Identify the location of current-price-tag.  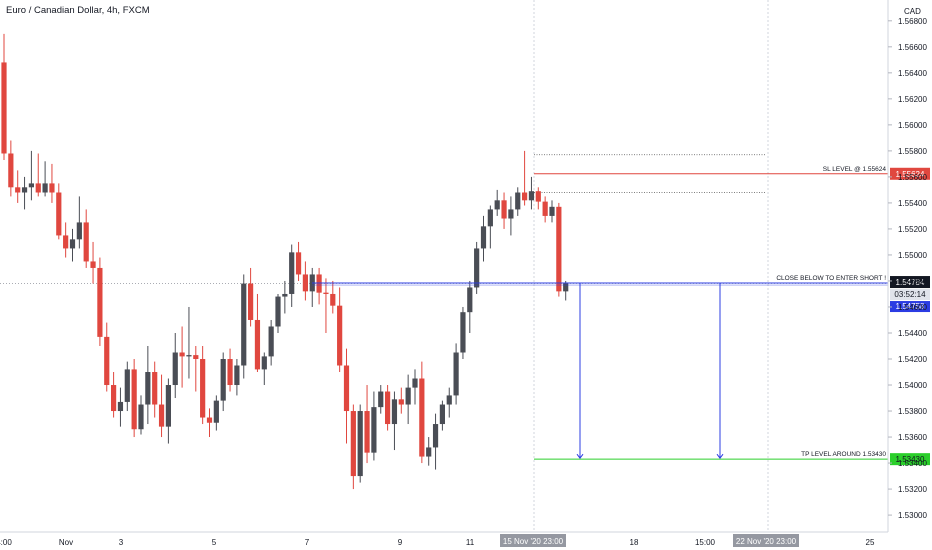
(910, 307).